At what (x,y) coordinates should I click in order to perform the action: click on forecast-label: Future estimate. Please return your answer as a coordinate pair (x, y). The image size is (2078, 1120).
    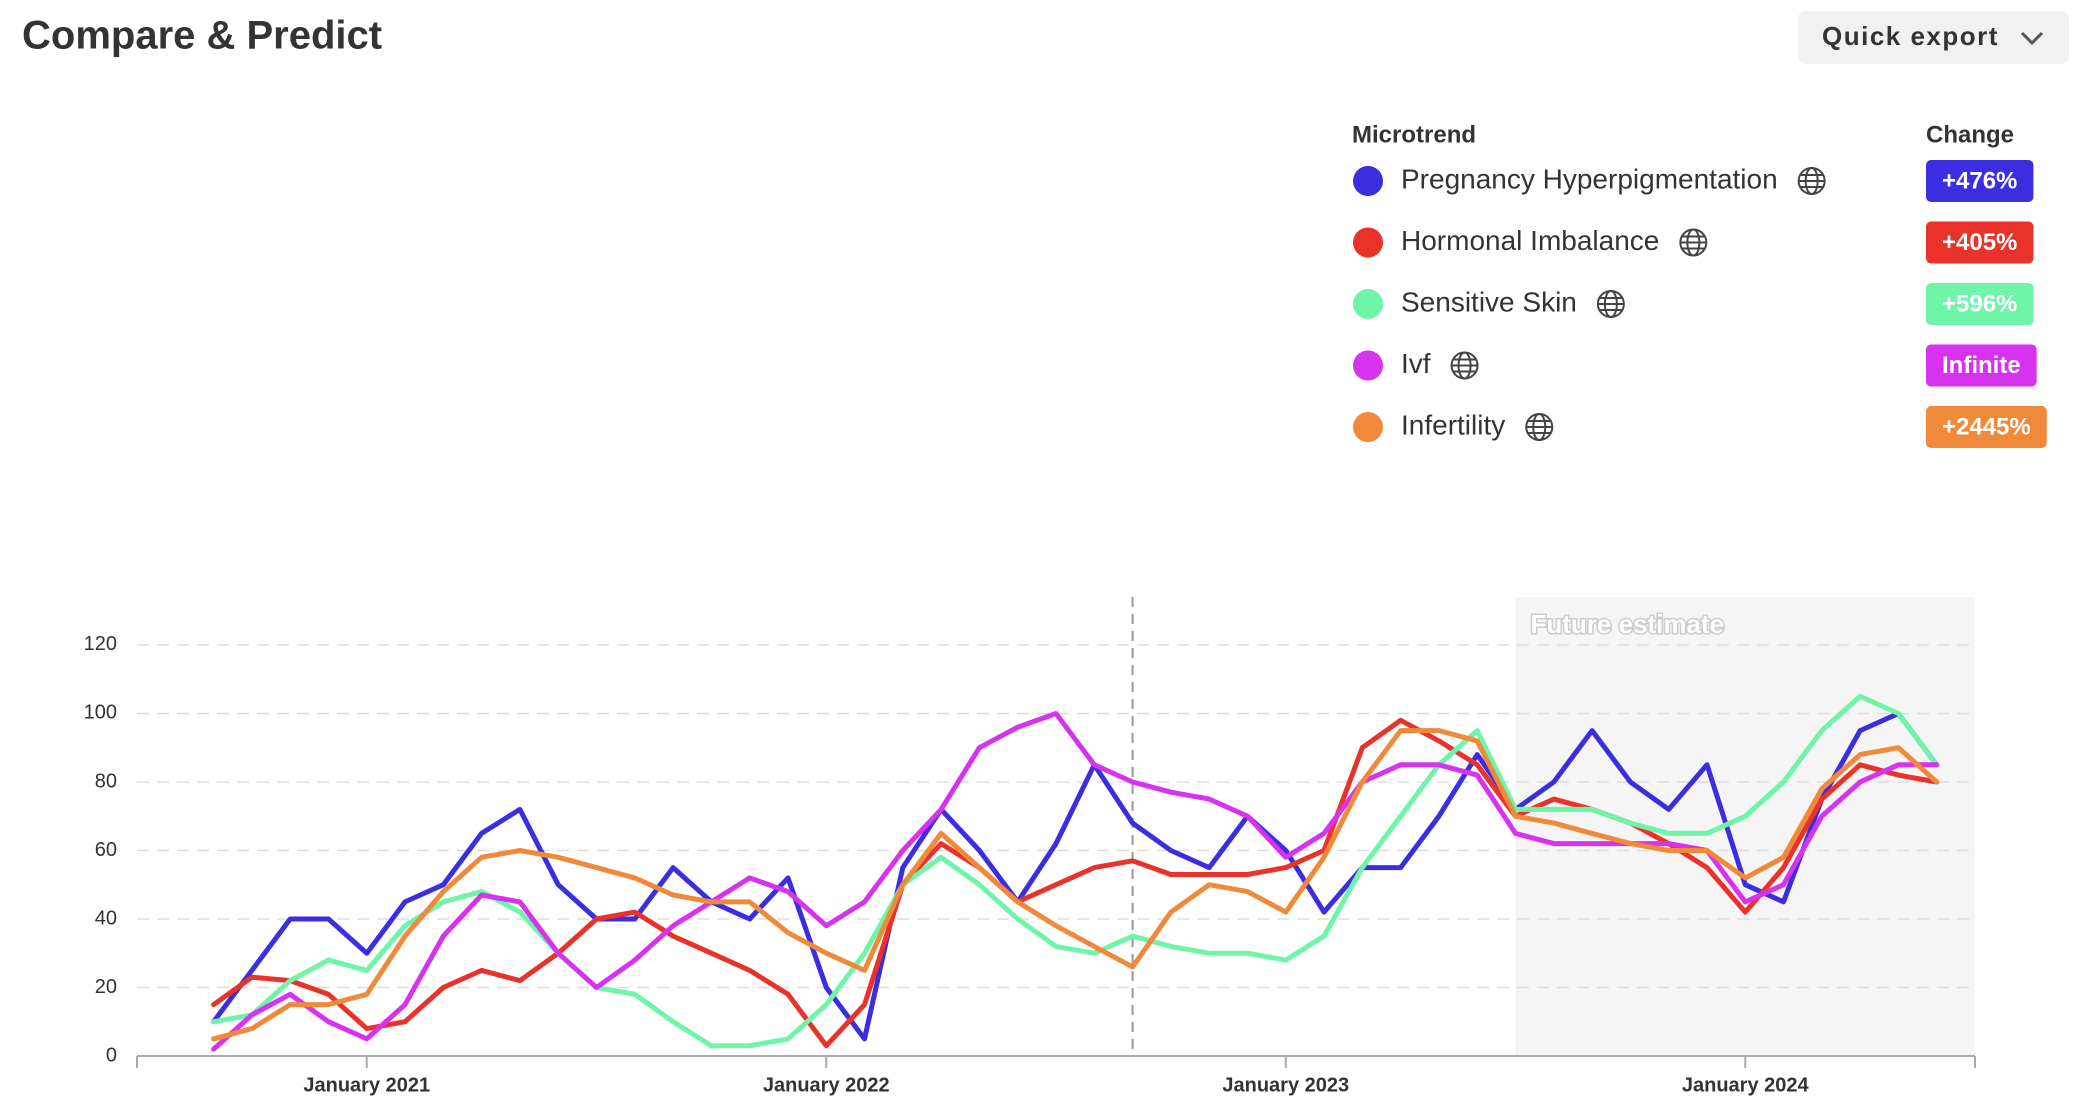
    Looking at the image, I should click on (1628, 624).